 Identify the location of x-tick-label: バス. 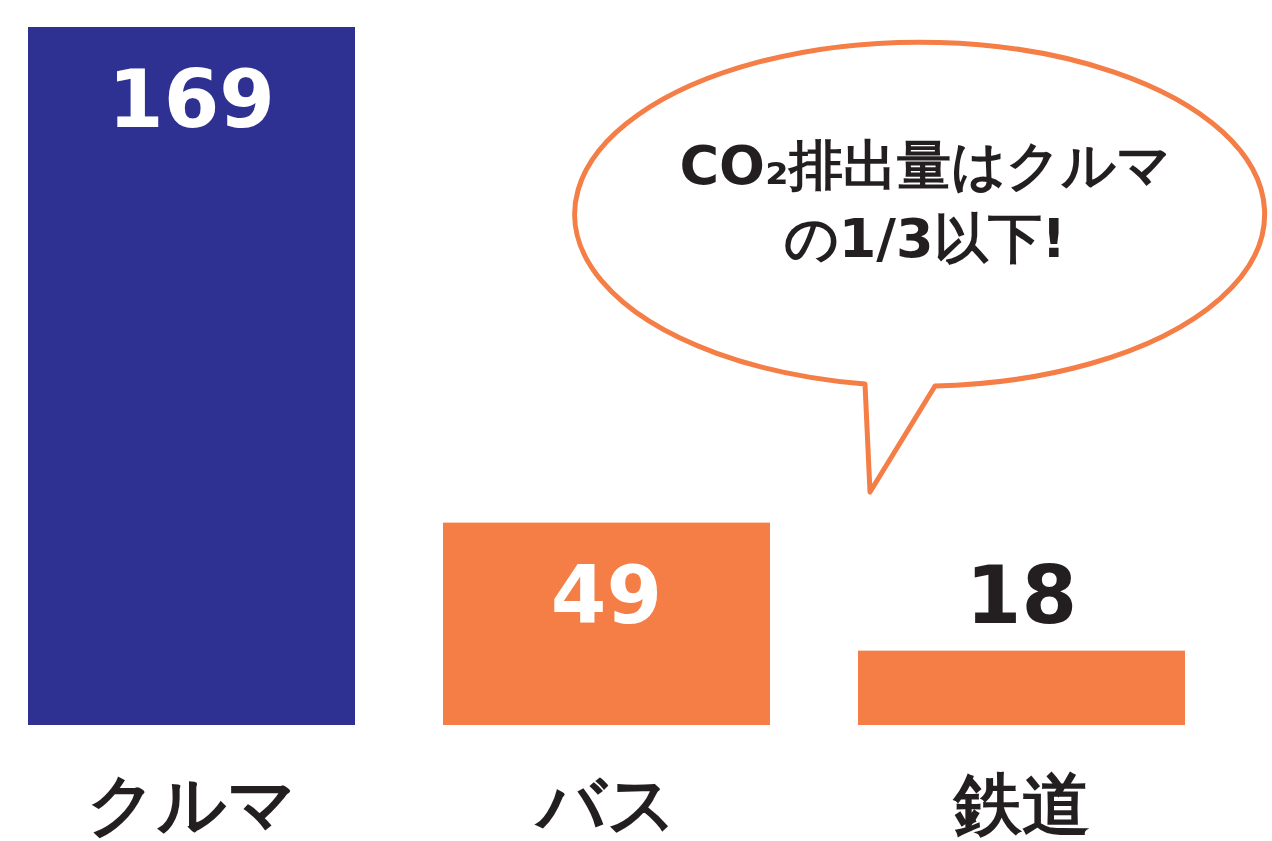
(605, 803).